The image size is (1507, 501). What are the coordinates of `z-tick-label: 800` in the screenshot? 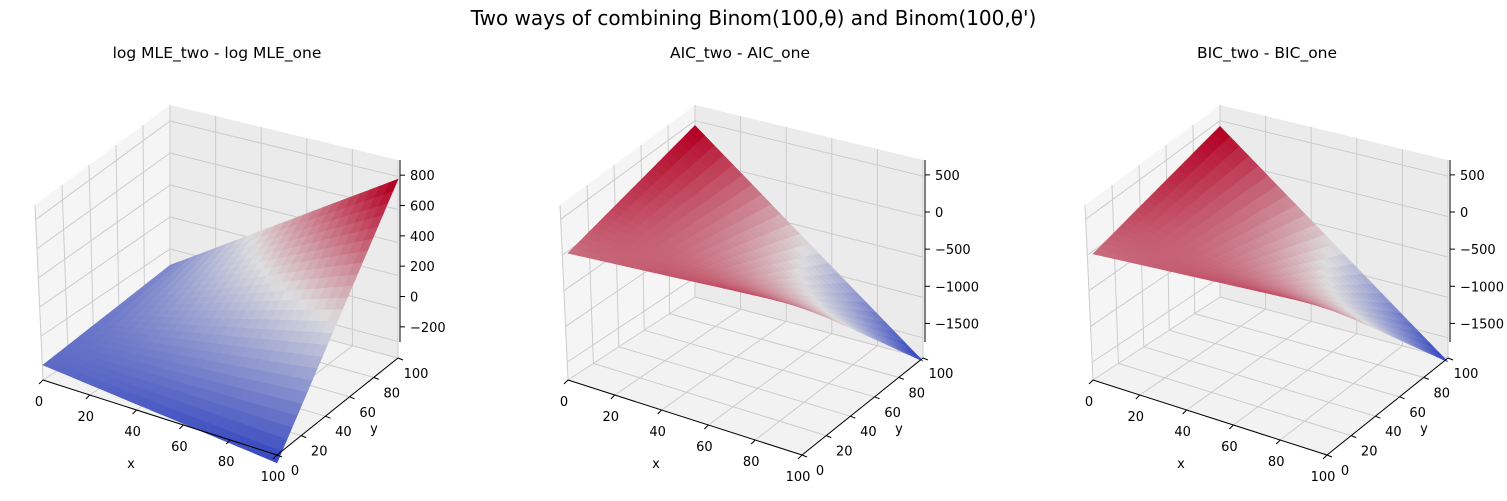 It's located at (422, 176).